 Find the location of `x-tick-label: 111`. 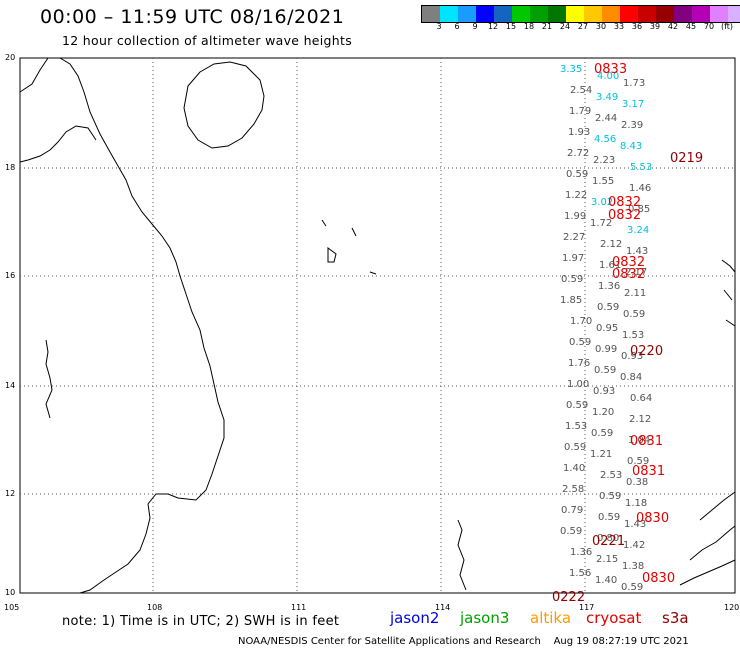

x-tick-label: 111 is located at coordinates (299, 607).